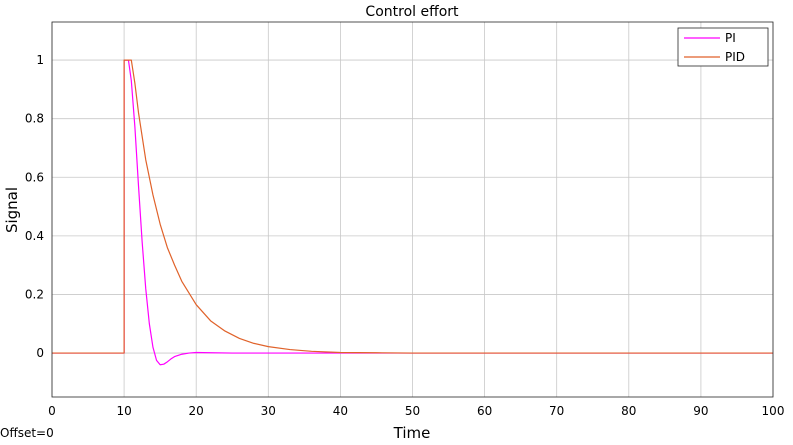 The height and width of the screenshot is (445, 793). Describe the element at coordinates (735, 57) in the screenshot. I see `legend-label-pid: PID` at that location.